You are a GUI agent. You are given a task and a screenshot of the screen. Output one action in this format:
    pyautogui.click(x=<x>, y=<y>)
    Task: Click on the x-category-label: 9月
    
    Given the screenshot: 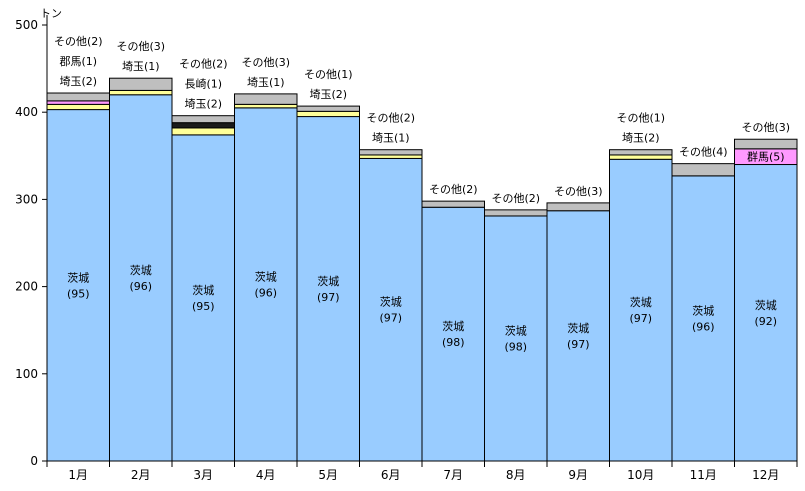 What is the action you would take?
    pyautogui.click(x=578, y=475)
    